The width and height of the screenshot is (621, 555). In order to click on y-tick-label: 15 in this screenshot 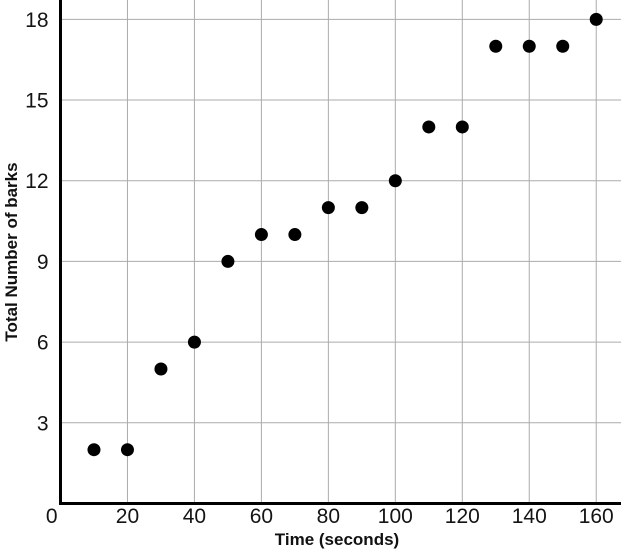, I will do `click(36, 101)`.